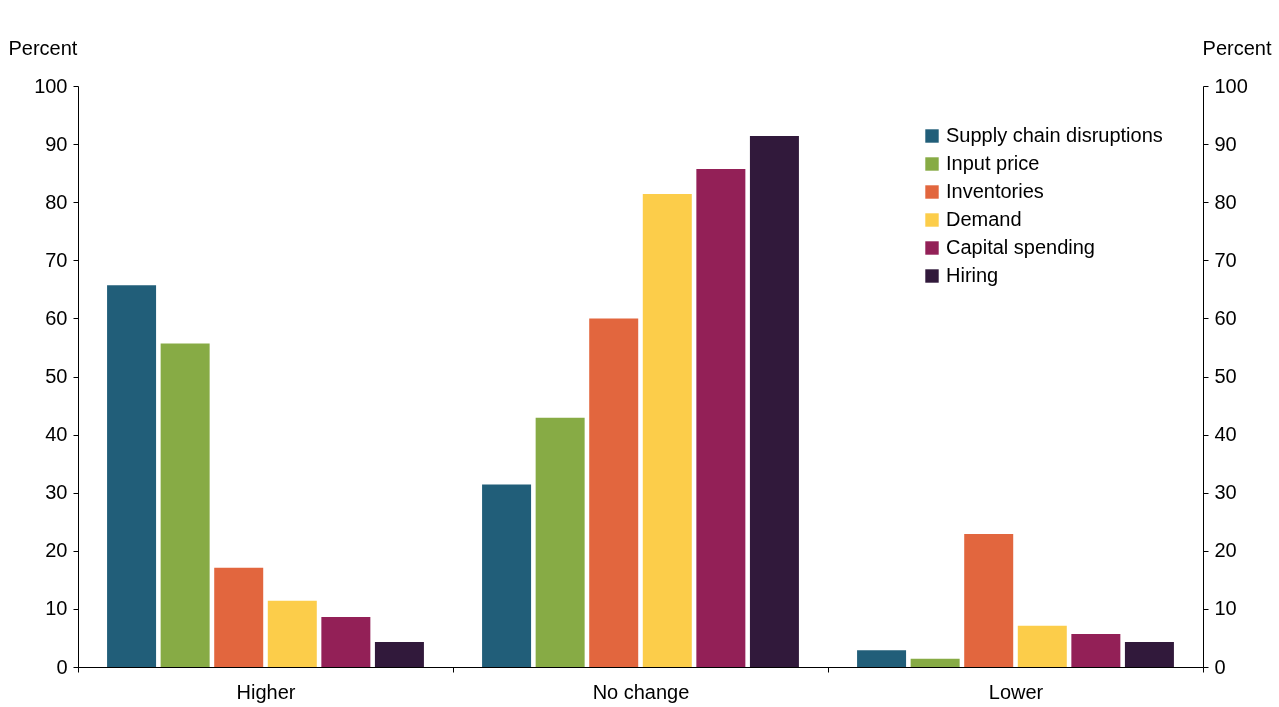 The height and width of the screenshot is (707, 1279). Describe the element at coordinates (56, 434) in the screenshot. I see `y-tick-label: 40` at that location.